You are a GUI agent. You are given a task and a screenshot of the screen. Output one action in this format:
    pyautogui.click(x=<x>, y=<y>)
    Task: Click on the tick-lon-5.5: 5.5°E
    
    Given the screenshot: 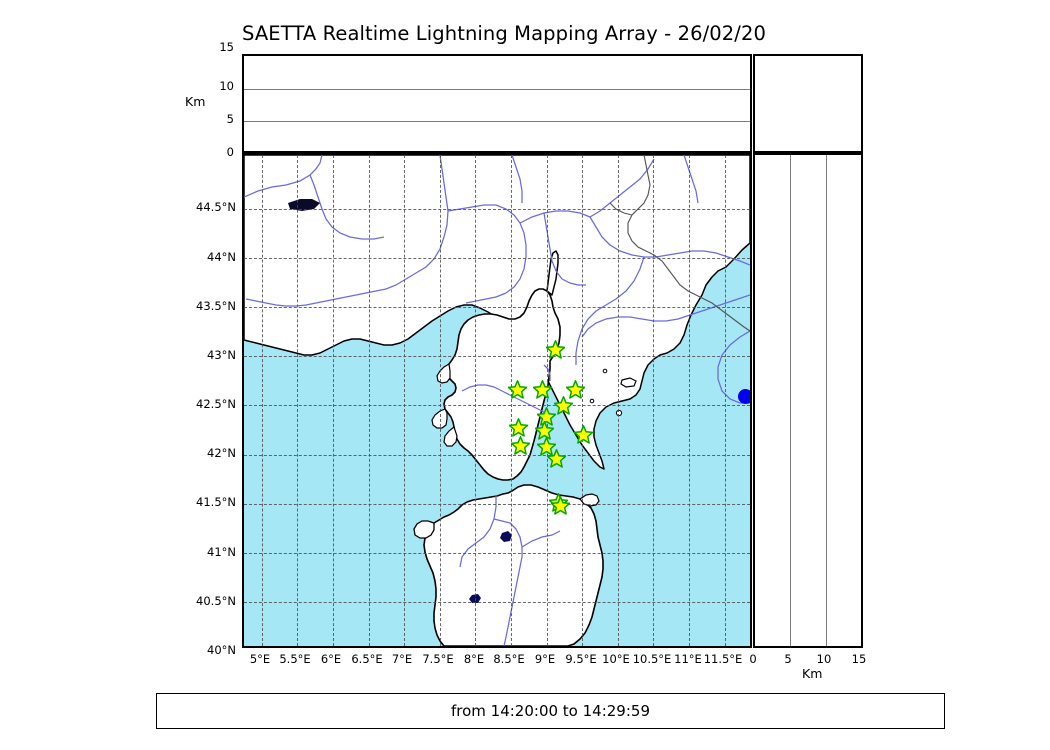 What is the action you would take?
    pyautogui.click(x=295, y=659)
    